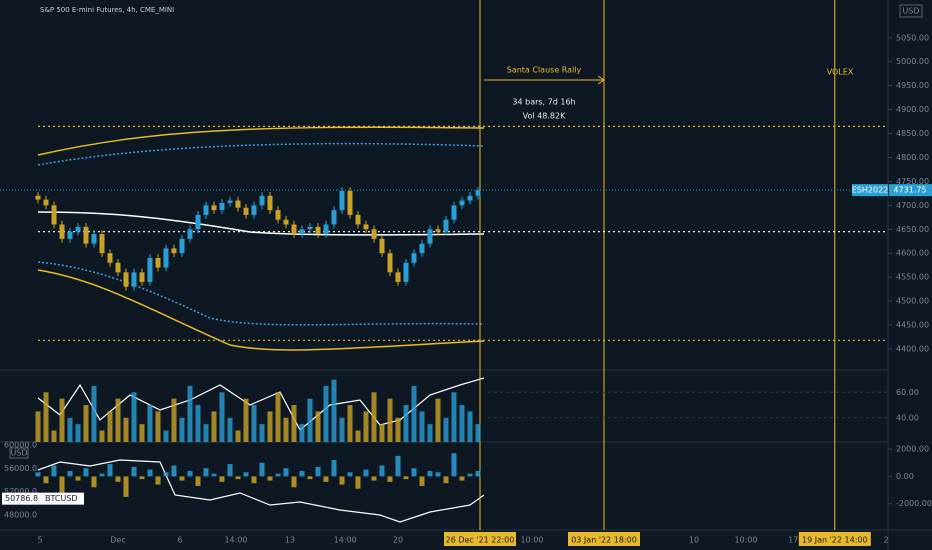  Describe the element at coordinates (543, 102) in the screenshot. I see `range-bars: 34 bars, 7d 16h` at that location.